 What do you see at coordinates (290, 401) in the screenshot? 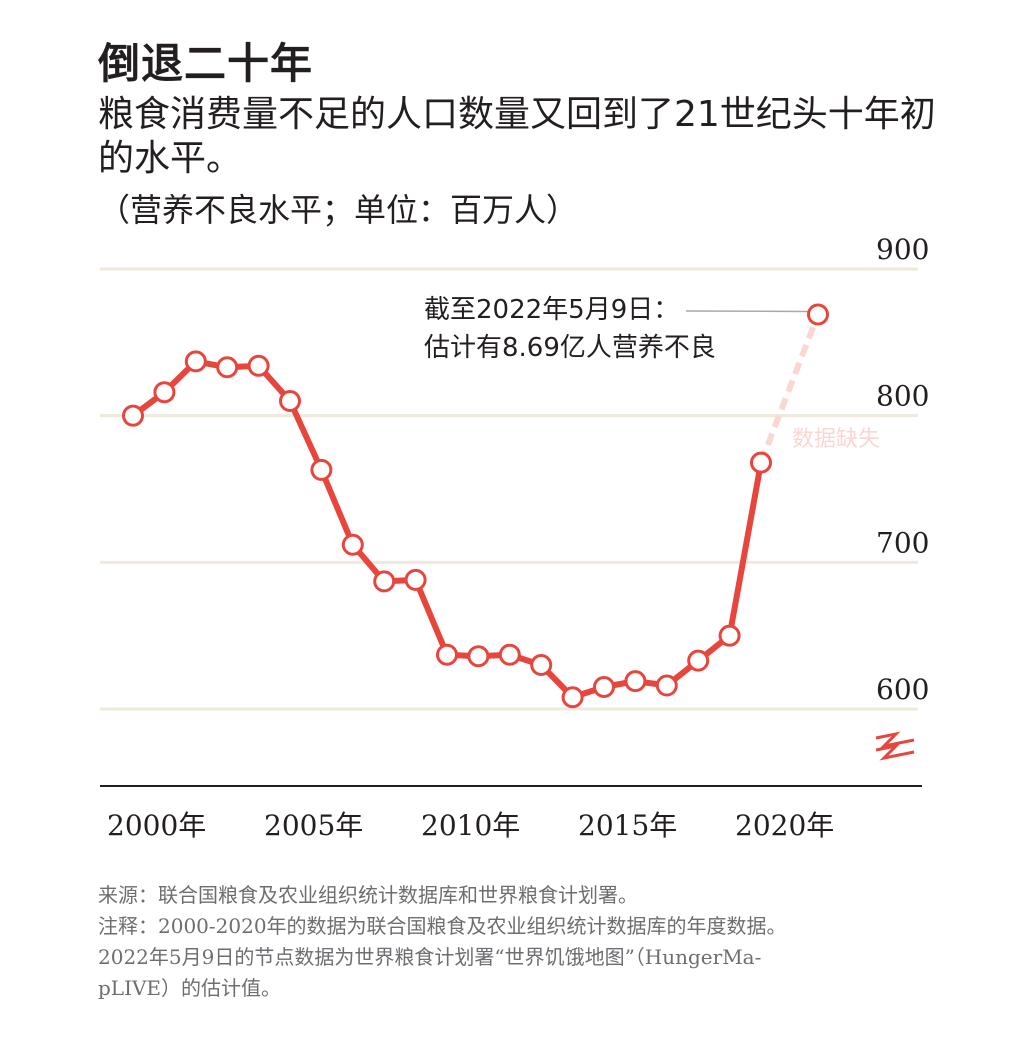
I see `data-point-2005` at bounding box center [290, 401].